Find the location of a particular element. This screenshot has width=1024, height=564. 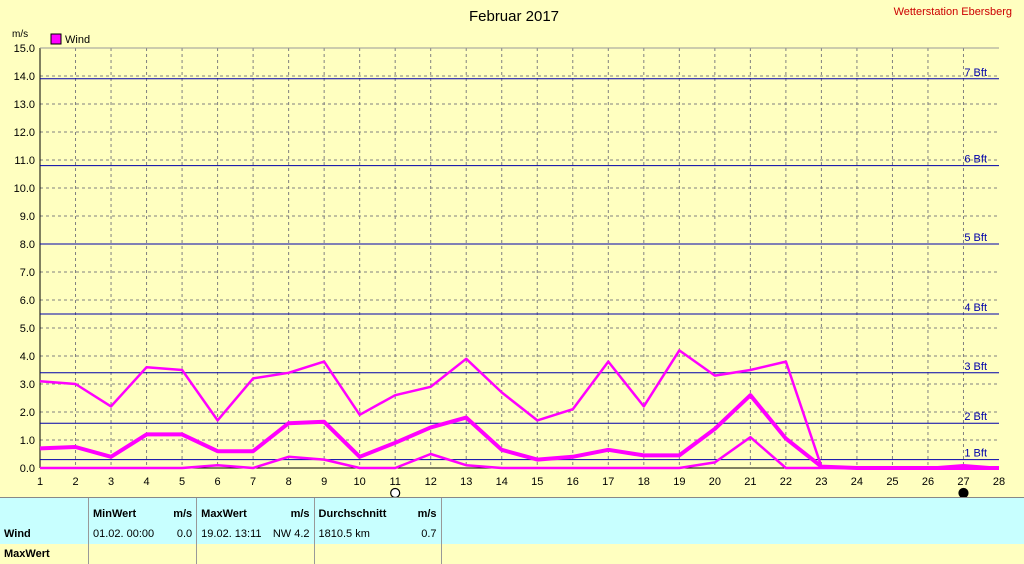

min-value: 0.0 is located at coordinates (184, 534).